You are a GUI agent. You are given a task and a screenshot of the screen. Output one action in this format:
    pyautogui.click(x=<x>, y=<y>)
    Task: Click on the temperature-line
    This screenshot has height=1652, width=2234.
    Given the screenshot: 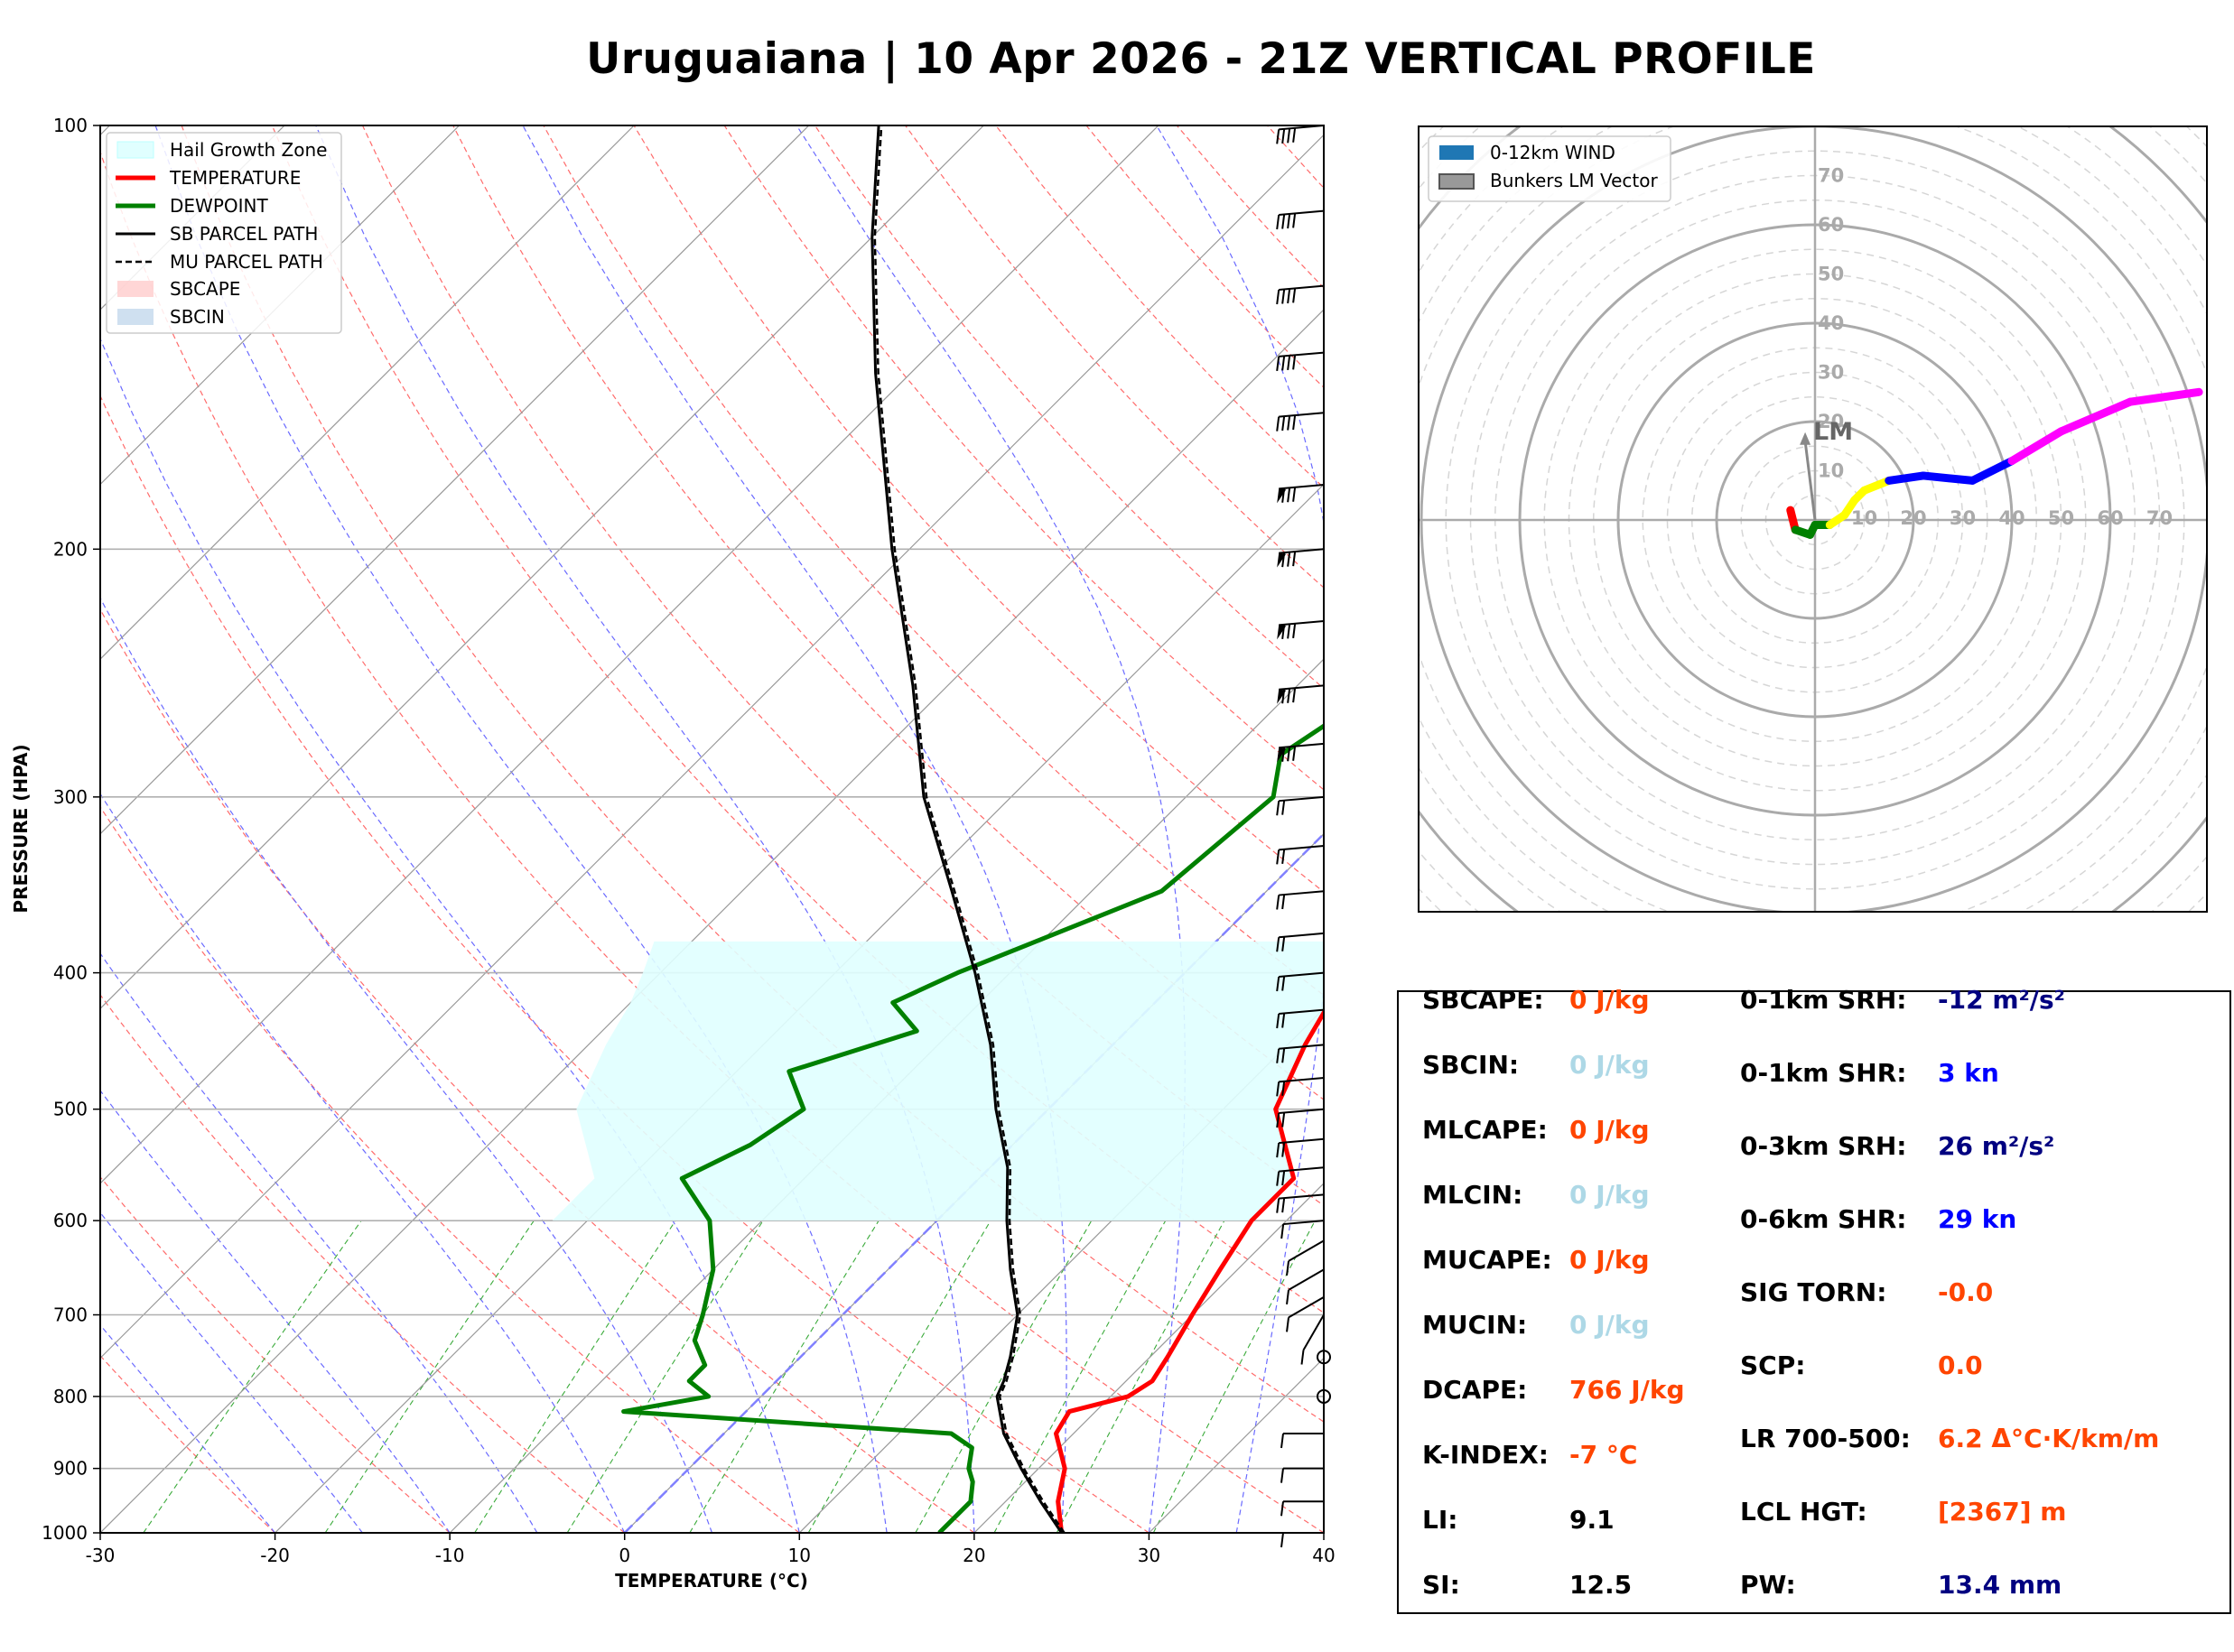 What is the action you would take?
    pyautogui.click(x=1189, y=1270)
    